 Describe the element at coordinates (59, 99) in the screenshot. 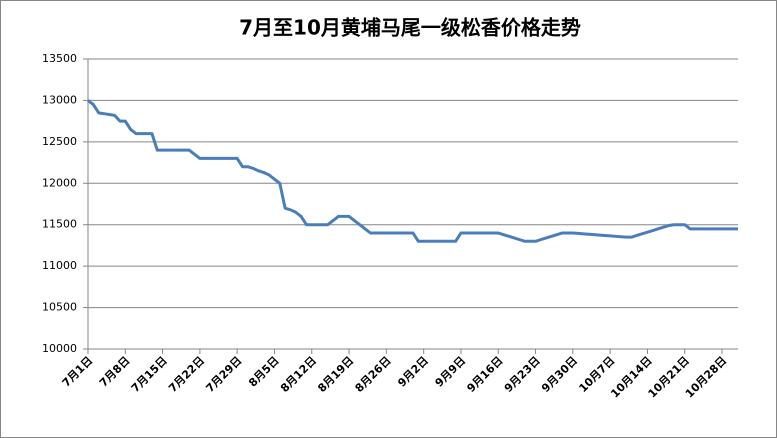

I see `y-tick-label: 13000` at that location.